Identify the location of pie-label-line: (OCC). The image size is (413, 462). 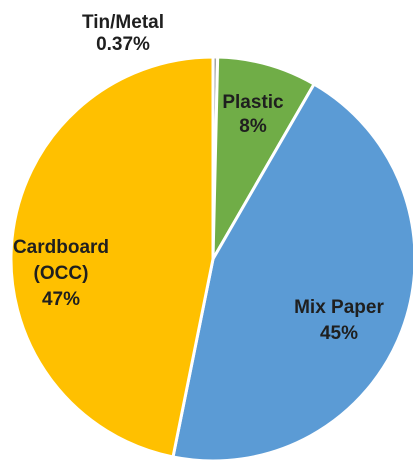
(61, 273).